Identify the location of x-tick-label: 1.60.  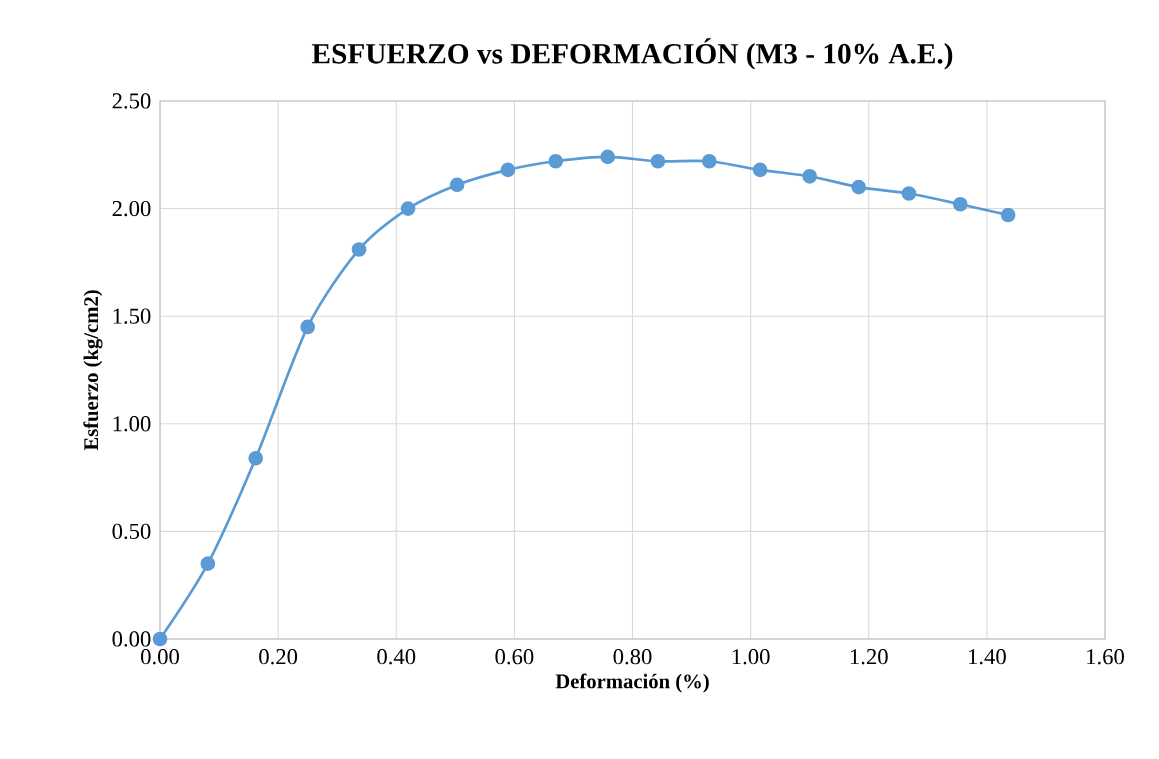
(1105, 657).